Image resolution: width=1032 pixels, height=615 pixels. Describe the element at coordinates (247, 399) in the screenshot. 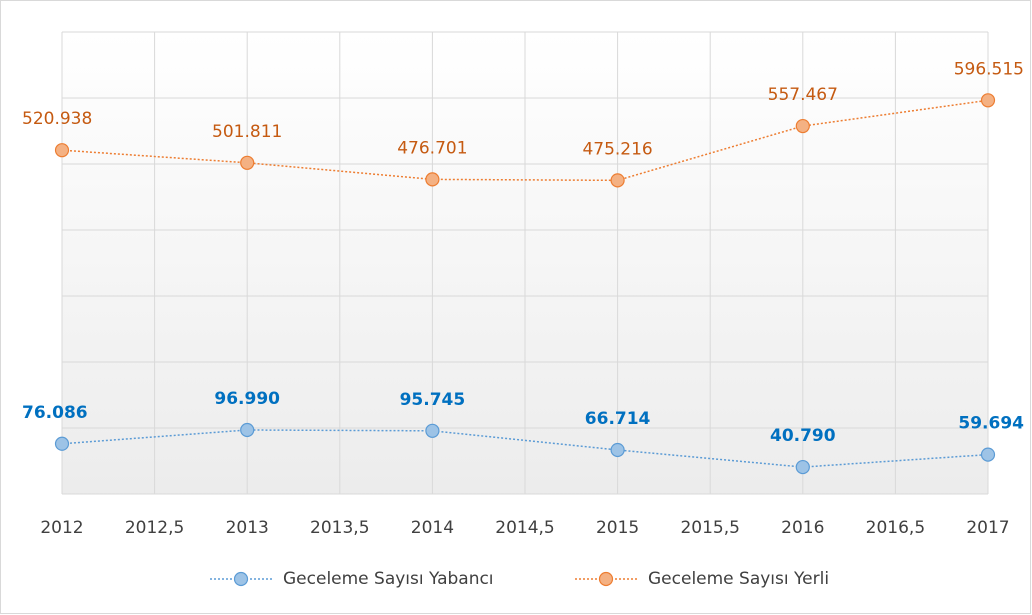

I see `data-label: 96.990` at that location.